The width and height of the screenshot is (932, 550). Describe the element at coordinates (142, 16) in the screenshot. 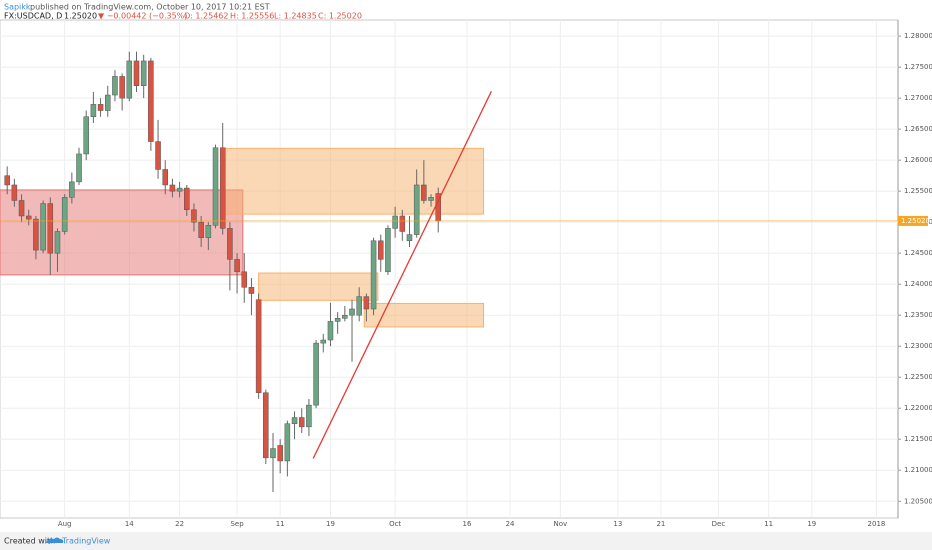

I see `change: ▼ −0.00442 (−0.35%)` at that location.